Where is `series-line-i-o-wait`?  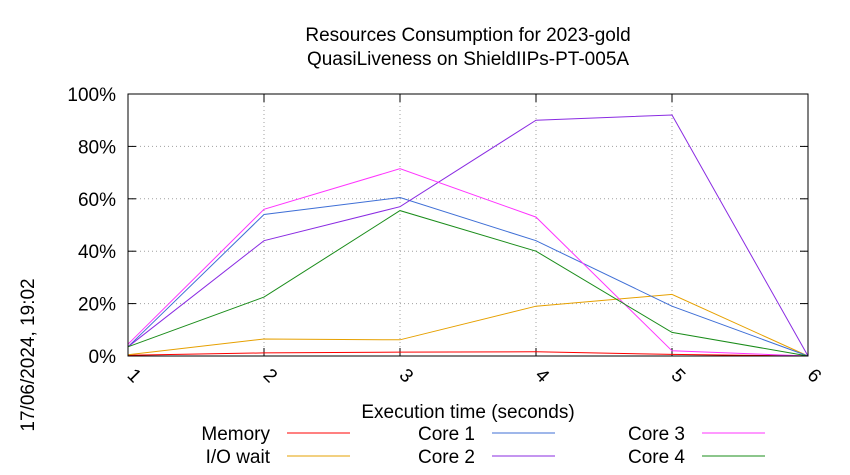 series-line-i-o-wait is located at coordinates (468, 325).